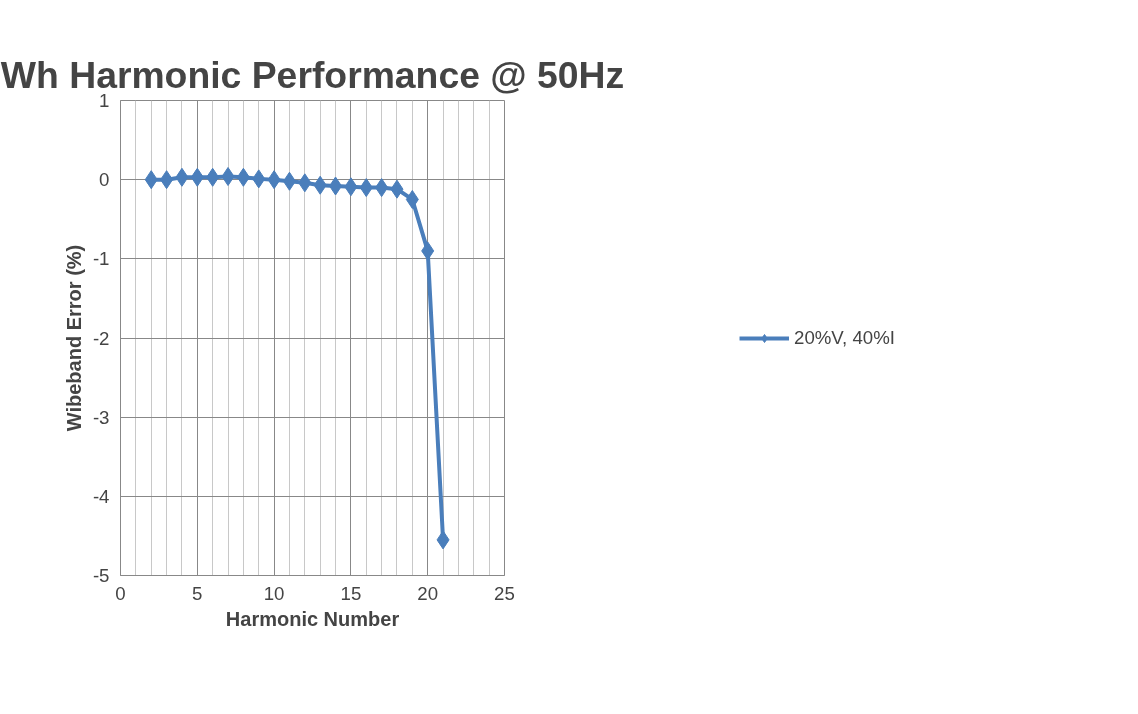 Image resolution: width=1138 pixels, height=714 pixels. What do you see at coordinates (274, 593) in the screenshot?
I see `x-tick-label: 10` at bounding box center [274, 593].